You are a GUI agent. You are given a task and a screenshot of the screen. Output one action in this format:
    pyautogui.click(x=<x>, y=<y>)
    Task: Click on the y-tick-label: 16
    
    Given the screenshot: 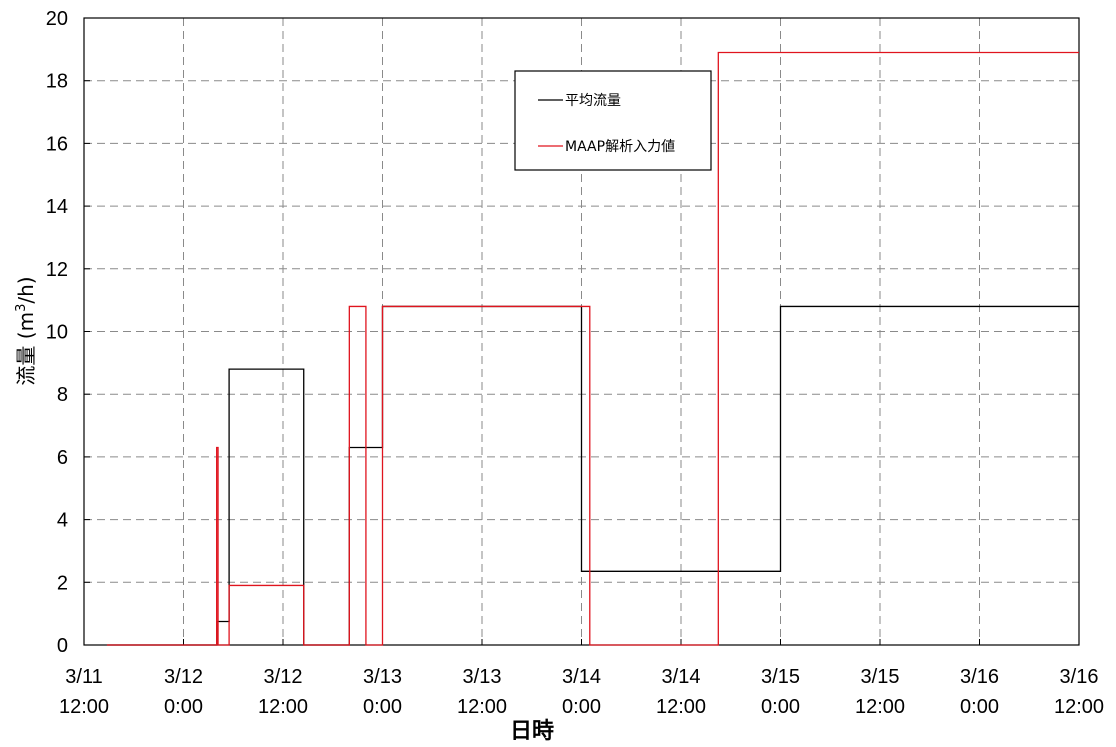 What is the action you would take?
    pyautogui.click(x=57, y=144)
    